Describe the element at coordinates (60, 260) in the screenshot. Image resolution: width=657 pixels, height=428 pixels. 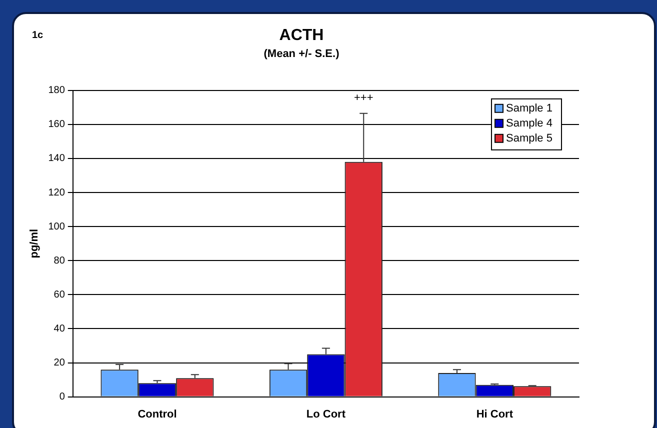
I see `y-tick-label: 80` at that location.